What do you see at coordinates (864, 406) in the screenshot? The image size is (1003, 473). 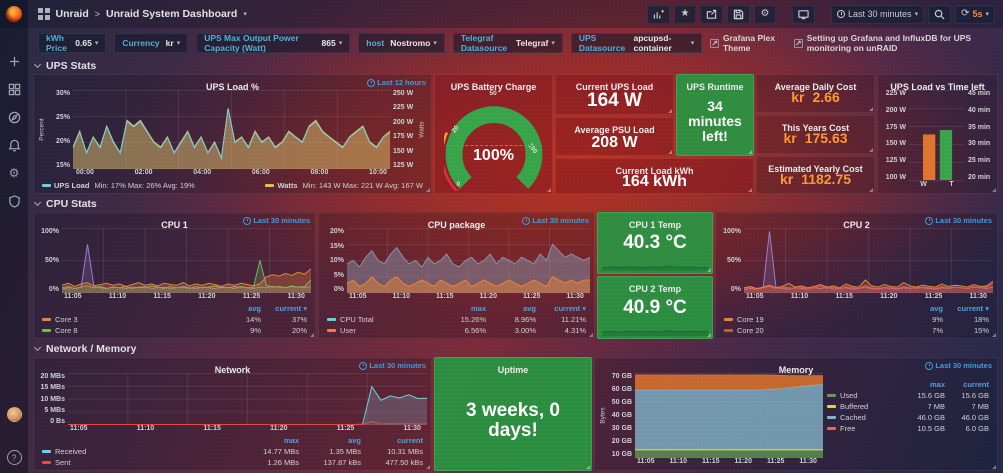 I see `legend-series-name: Buffered` at bounding box center [864, 406].